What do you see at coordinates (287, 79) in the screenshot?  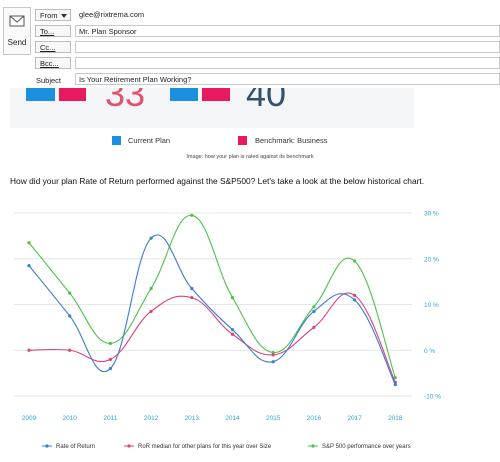 I see `subject-field: Is Your Retirement Plan Working?` at bounding box center [287, 79].